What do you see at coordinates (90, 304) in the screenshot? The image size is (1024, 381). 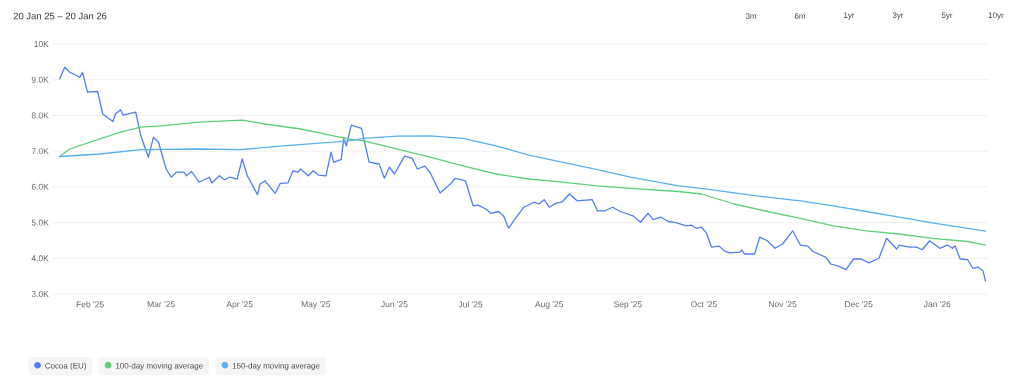 I see `x-tick-label: Feb '25` at bounding box center [90, 304].